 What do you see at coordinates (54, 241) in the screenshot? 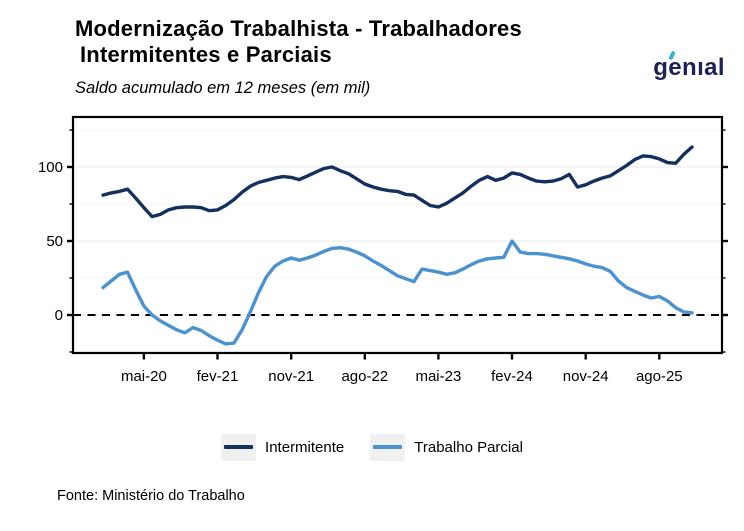
I see `y-axis-tick-label: 50` at bounding box center [54, 241].